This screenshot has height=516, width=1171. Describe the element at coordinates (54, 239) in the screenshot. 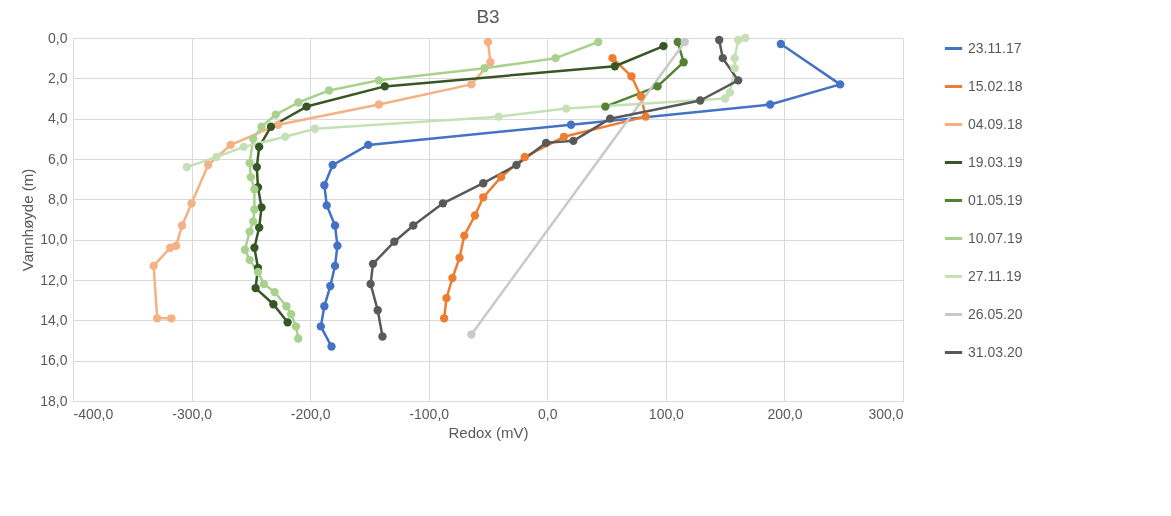

I see `y-tick-label: 10,0` at that location.